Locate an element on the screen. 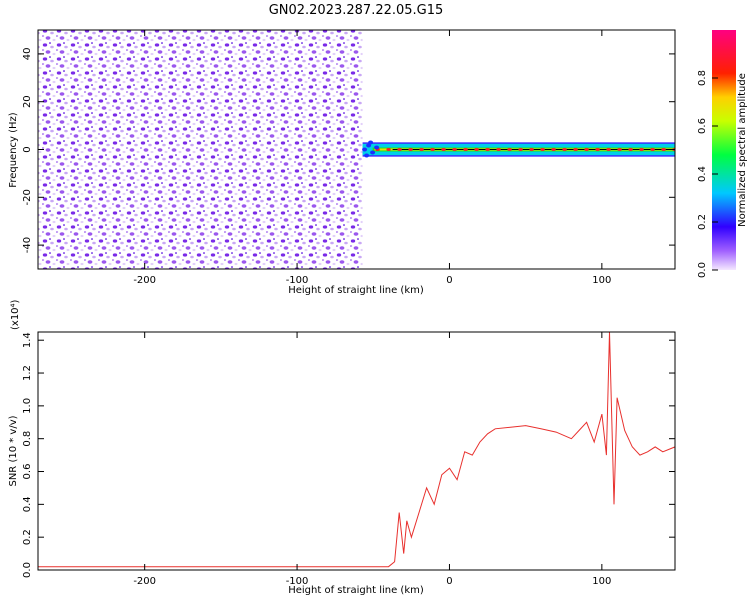 Image resolution: width=750 pixels, height=600 pixels. colorbar-gradient is located at coordinates (724, 150).